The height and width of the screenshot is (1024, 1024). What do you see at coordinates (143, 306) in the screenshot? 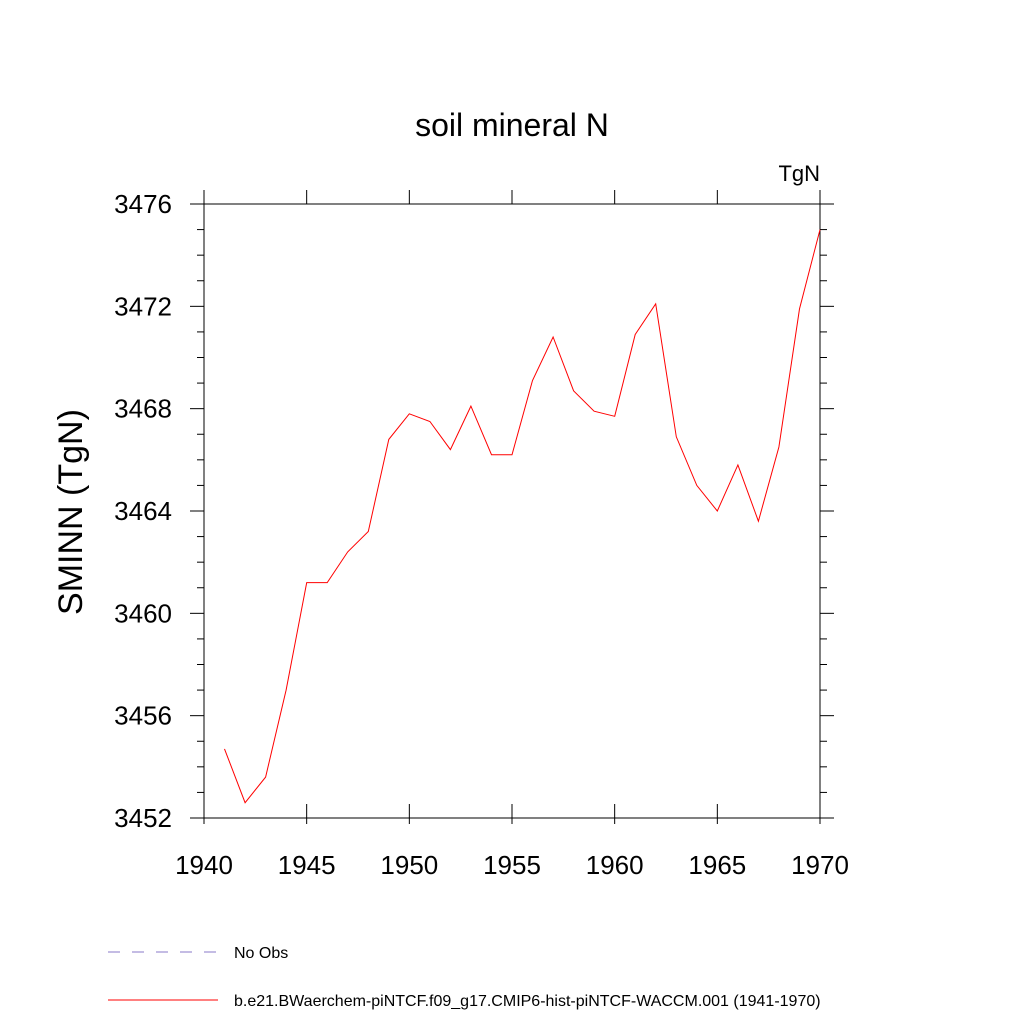
I see `y-tick-label: 3472` at bounding box center [143, 306].